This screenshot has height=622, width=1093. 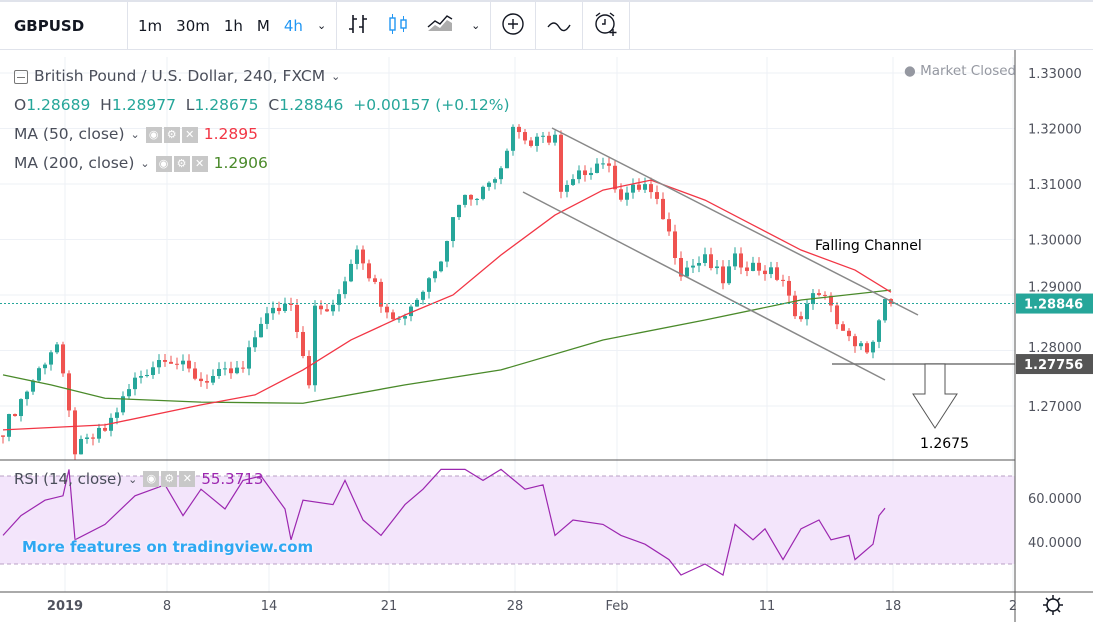 I want to click on change-value: +0.00157 (+0.12%), so click(x=431, y=105).